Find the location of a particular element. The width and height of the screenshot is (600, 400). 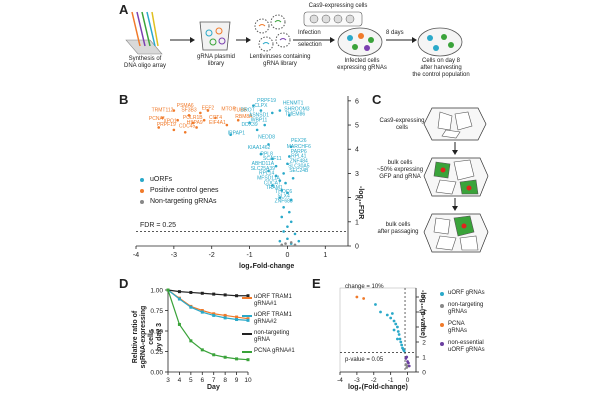

gene-label: PRPF19 is located at coordinates (166, 125).